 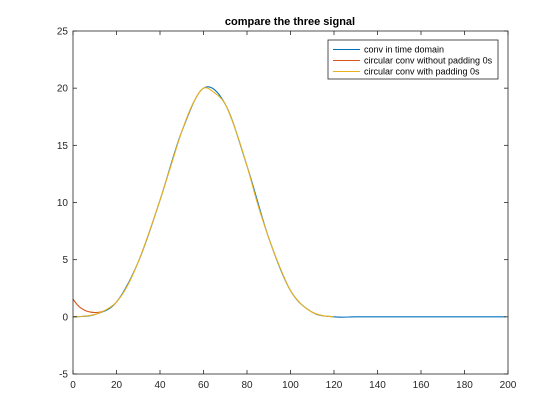 What do you see at coordinates (63, 89) in the screenshot?
I see `y-tick-label: 20` at bounding box center [63, 89].